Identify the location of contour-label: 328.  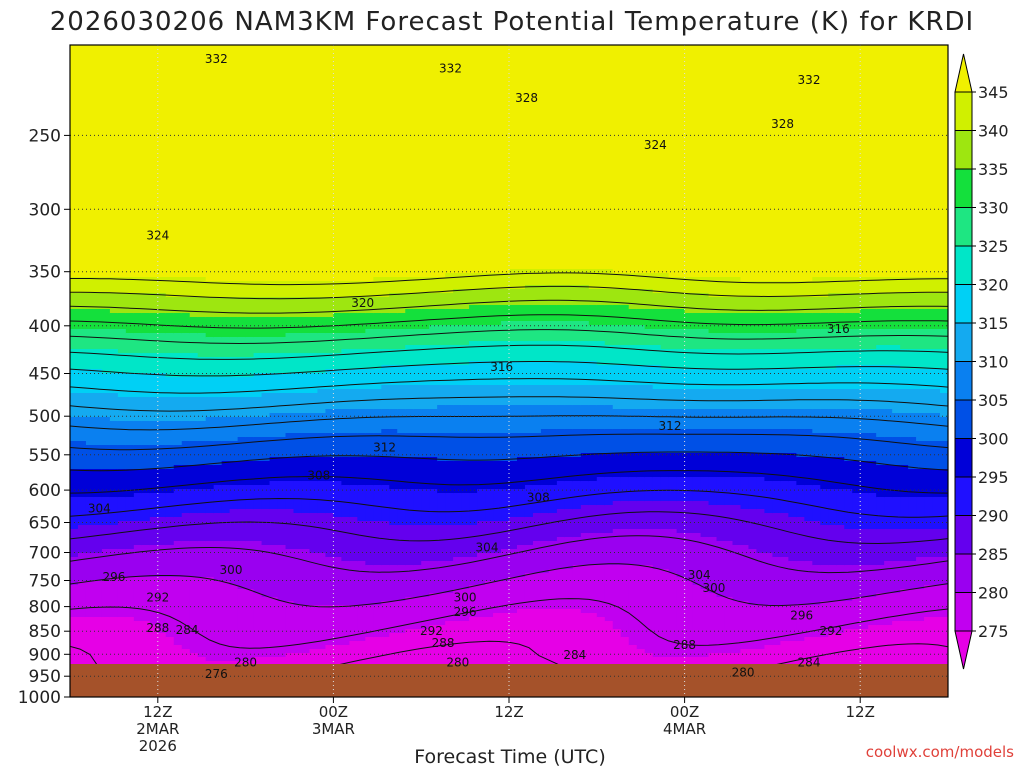
(782, 124).